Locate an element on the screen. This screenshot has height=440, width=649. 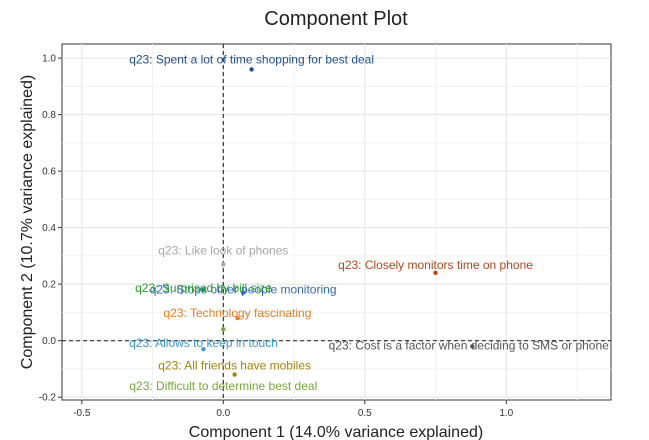
y-tick-label: -0.2 is located at coordinates (48, 398).